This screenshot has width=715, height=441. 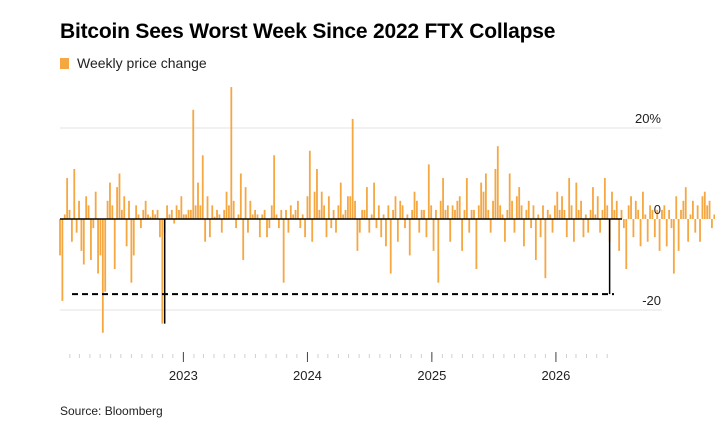 I want to click on source-note: Source: Bloomberg, so click(x=111, y=411).